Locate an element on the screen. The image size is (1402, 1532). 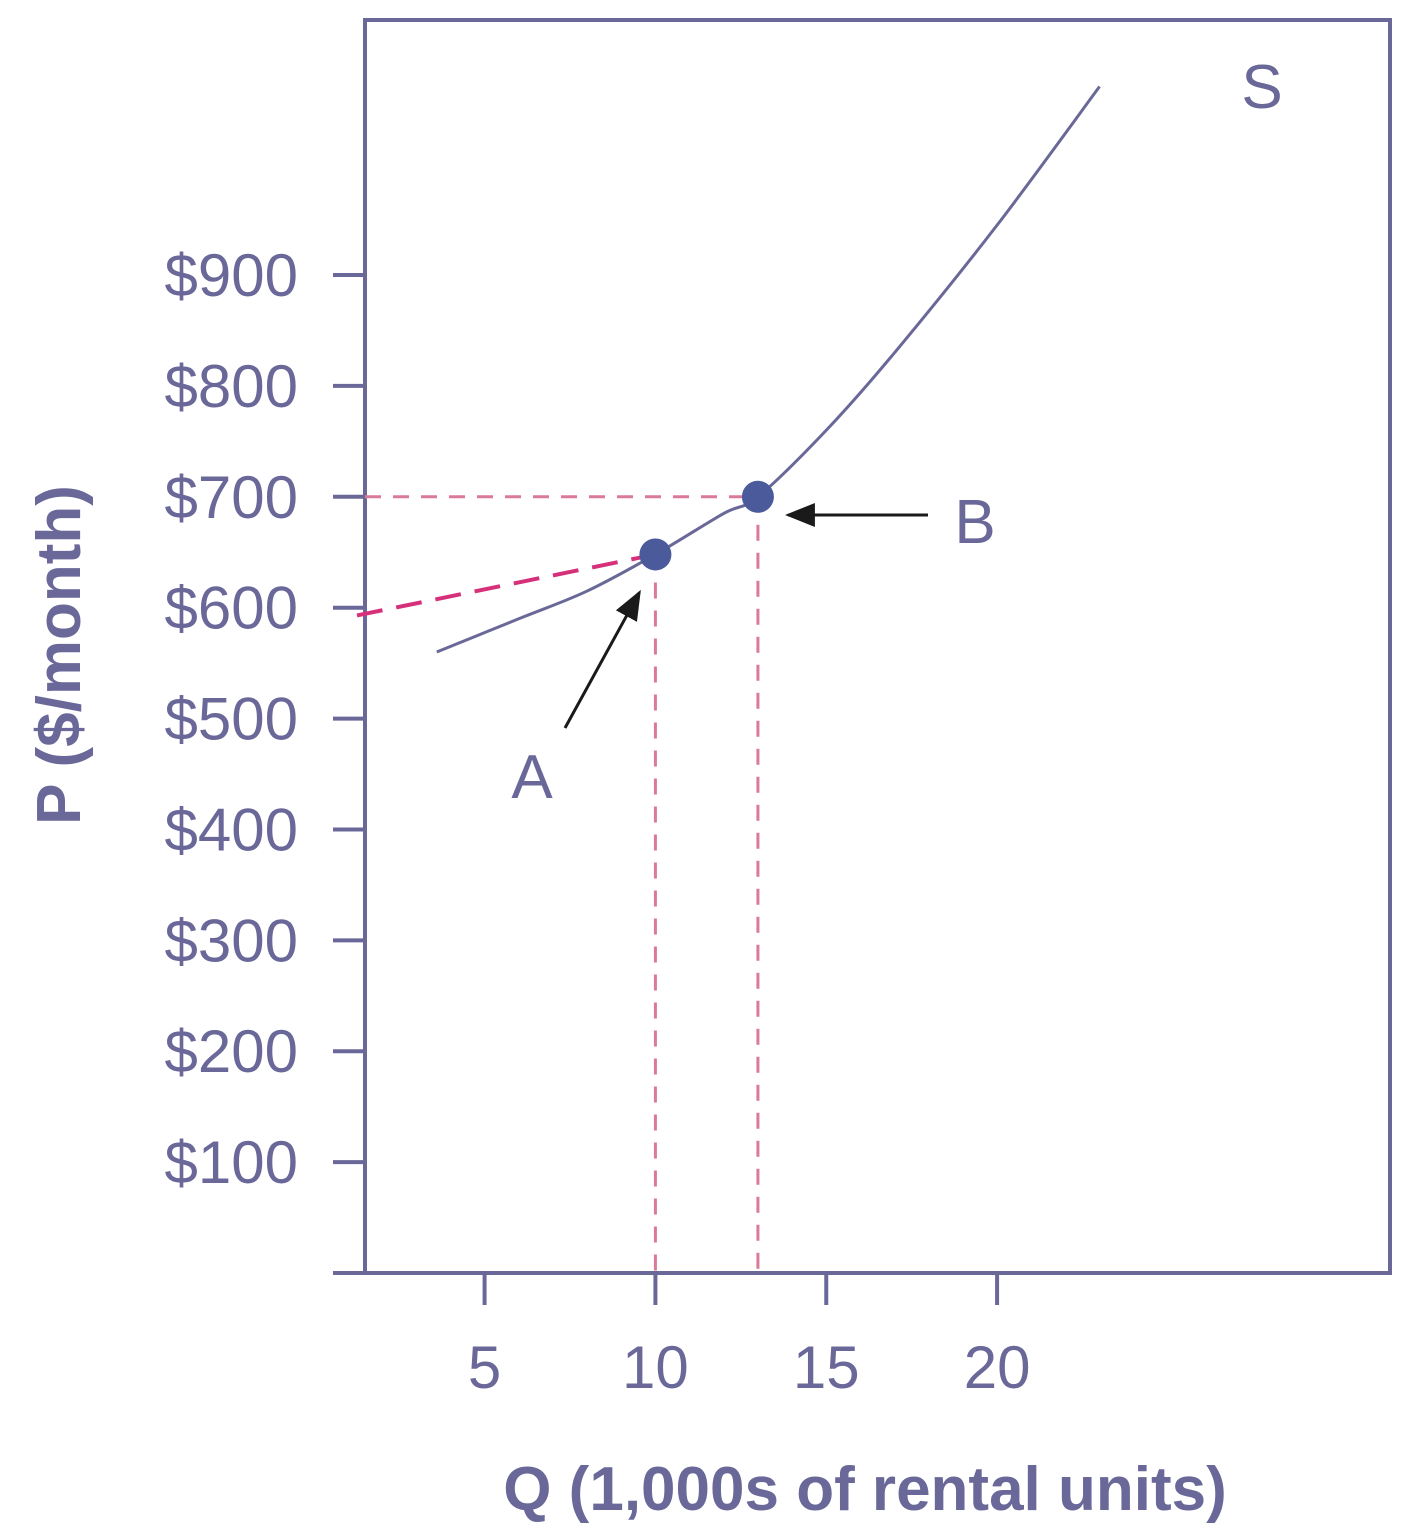
supply-curve-label: S is located at coordinates (1261, 87).